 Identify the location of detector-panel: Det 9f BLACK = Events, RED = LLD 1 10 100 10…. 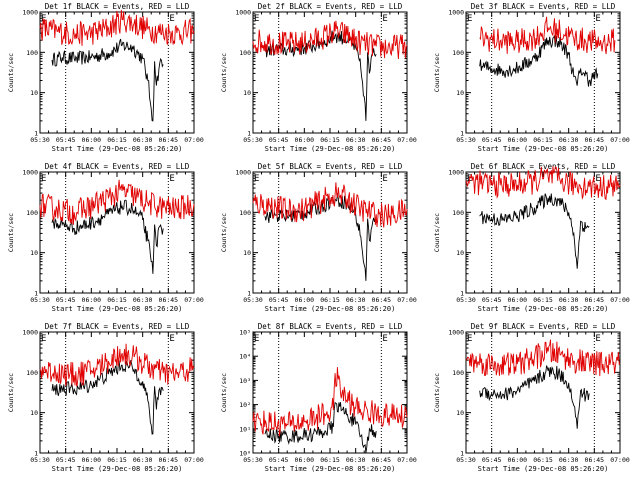
(531, 397).